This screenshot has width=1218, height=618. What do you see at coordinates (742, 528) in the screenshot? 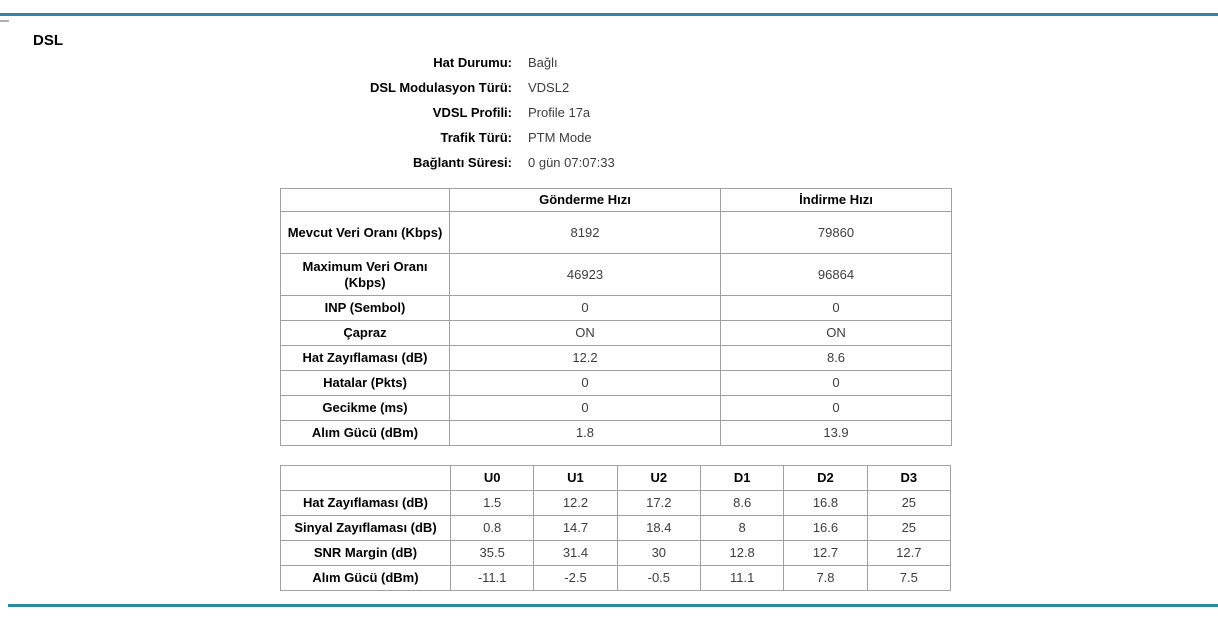
I see `table-cell: 8` at bounding box center [742, 528].